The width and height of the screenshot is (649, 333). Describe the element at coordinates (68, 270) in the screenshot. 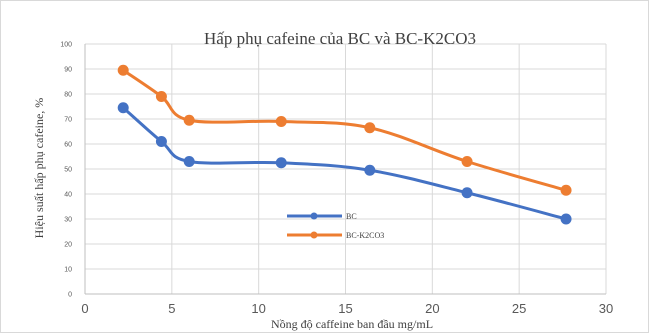

I see `y-tick-label: 10` at that location.